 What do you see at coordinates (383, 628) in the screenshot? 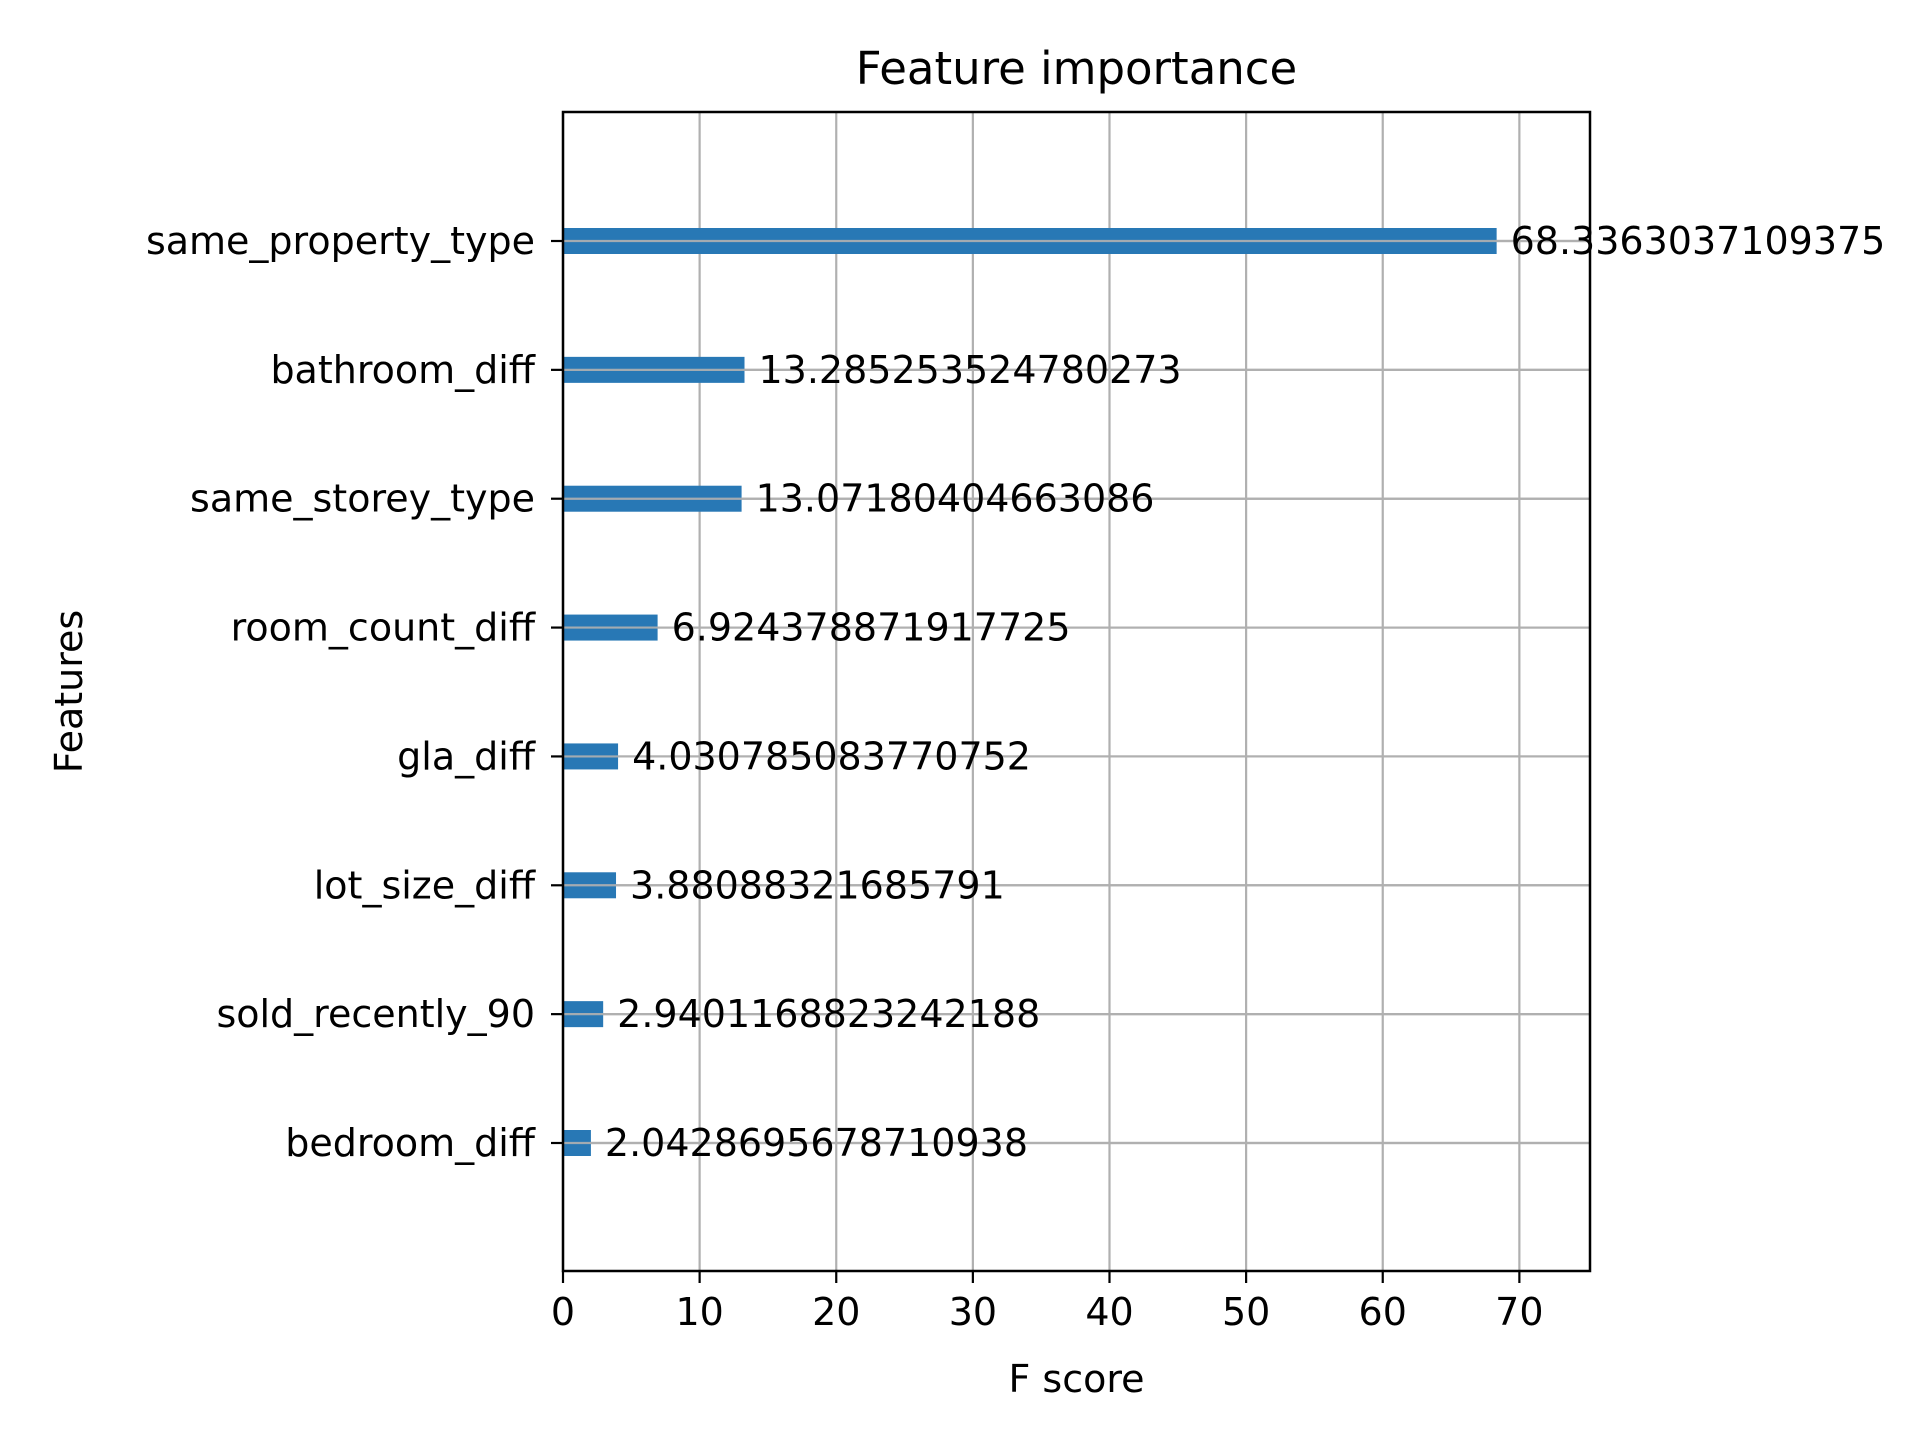
I see `y-tick-label: room_count_diff` at bounding box center [383, 628].